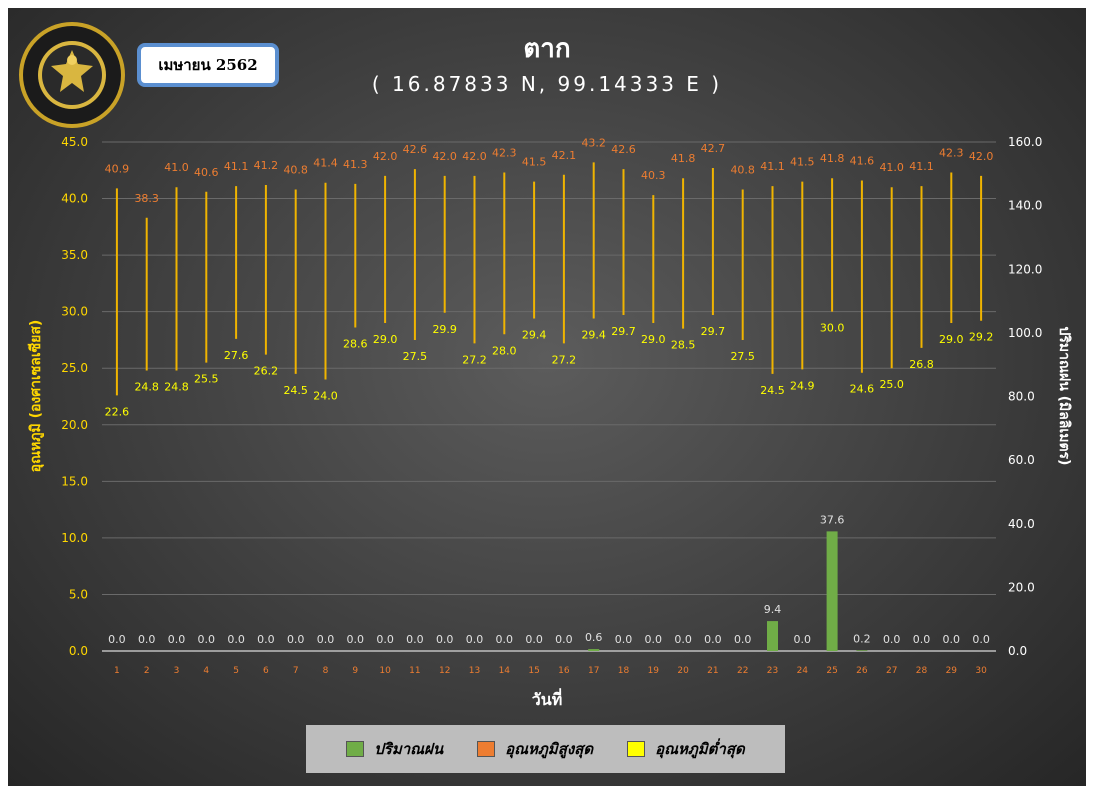  What do you see at coordinates (549, 749) in the screenshot?
I see `legend-label-tmax: อุณหภูมิสูงสุด` at bounding box center [549, 749].